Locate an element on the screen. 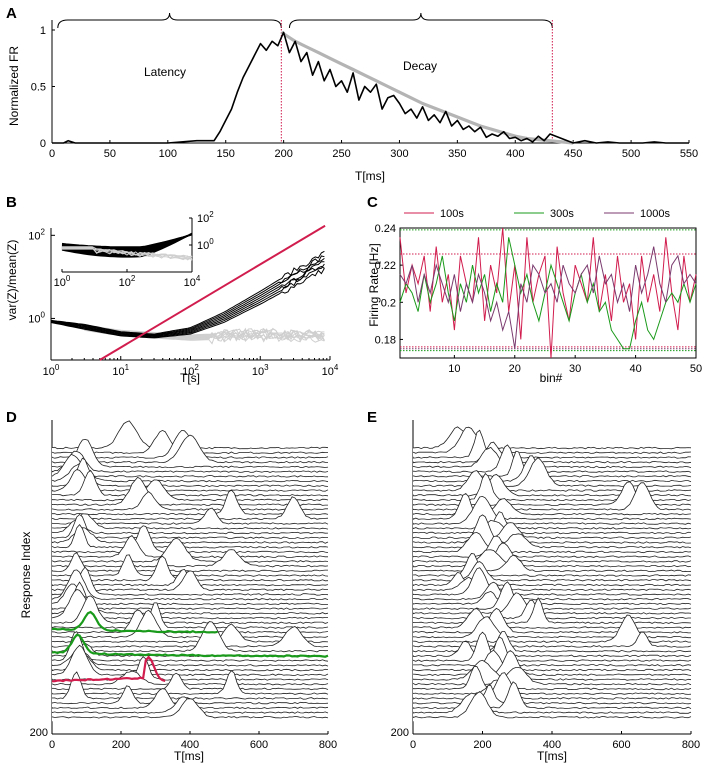 The image size is (718, 769). panel-a-ylabel: Normalized FR is located at coordinates (14, 86).